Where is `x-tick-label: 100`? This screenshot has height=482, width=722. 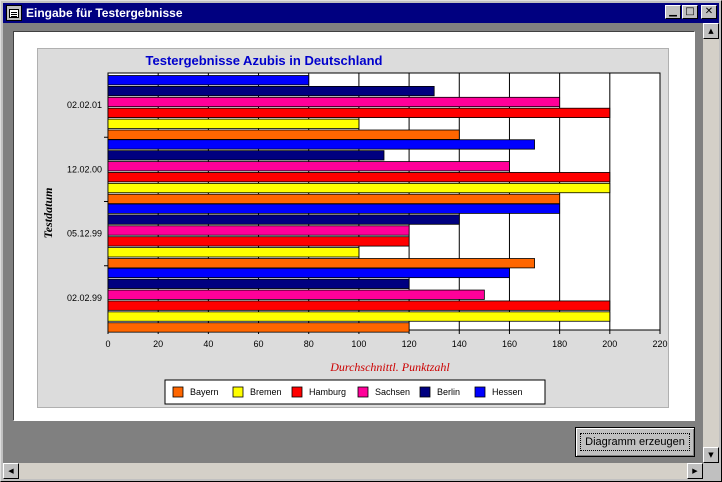
x-tick-label: 100 is located at coordinates (358, 344).